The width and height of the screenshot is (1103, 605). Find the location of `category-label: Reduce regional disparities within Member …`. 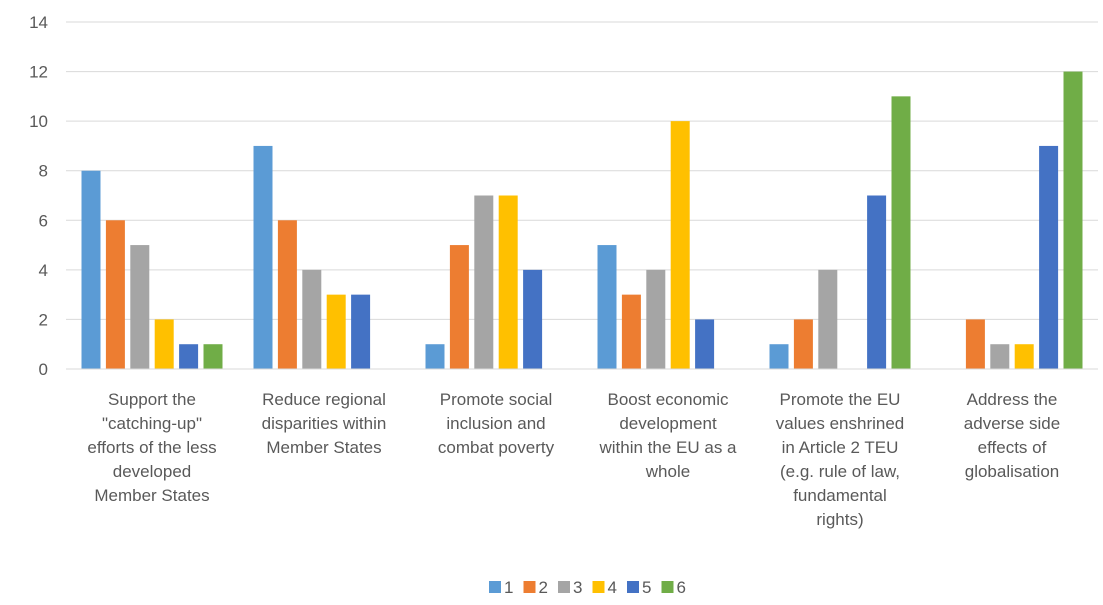

category-label: Reduce regional disparities within Member … is located at coordinates (324, 423).